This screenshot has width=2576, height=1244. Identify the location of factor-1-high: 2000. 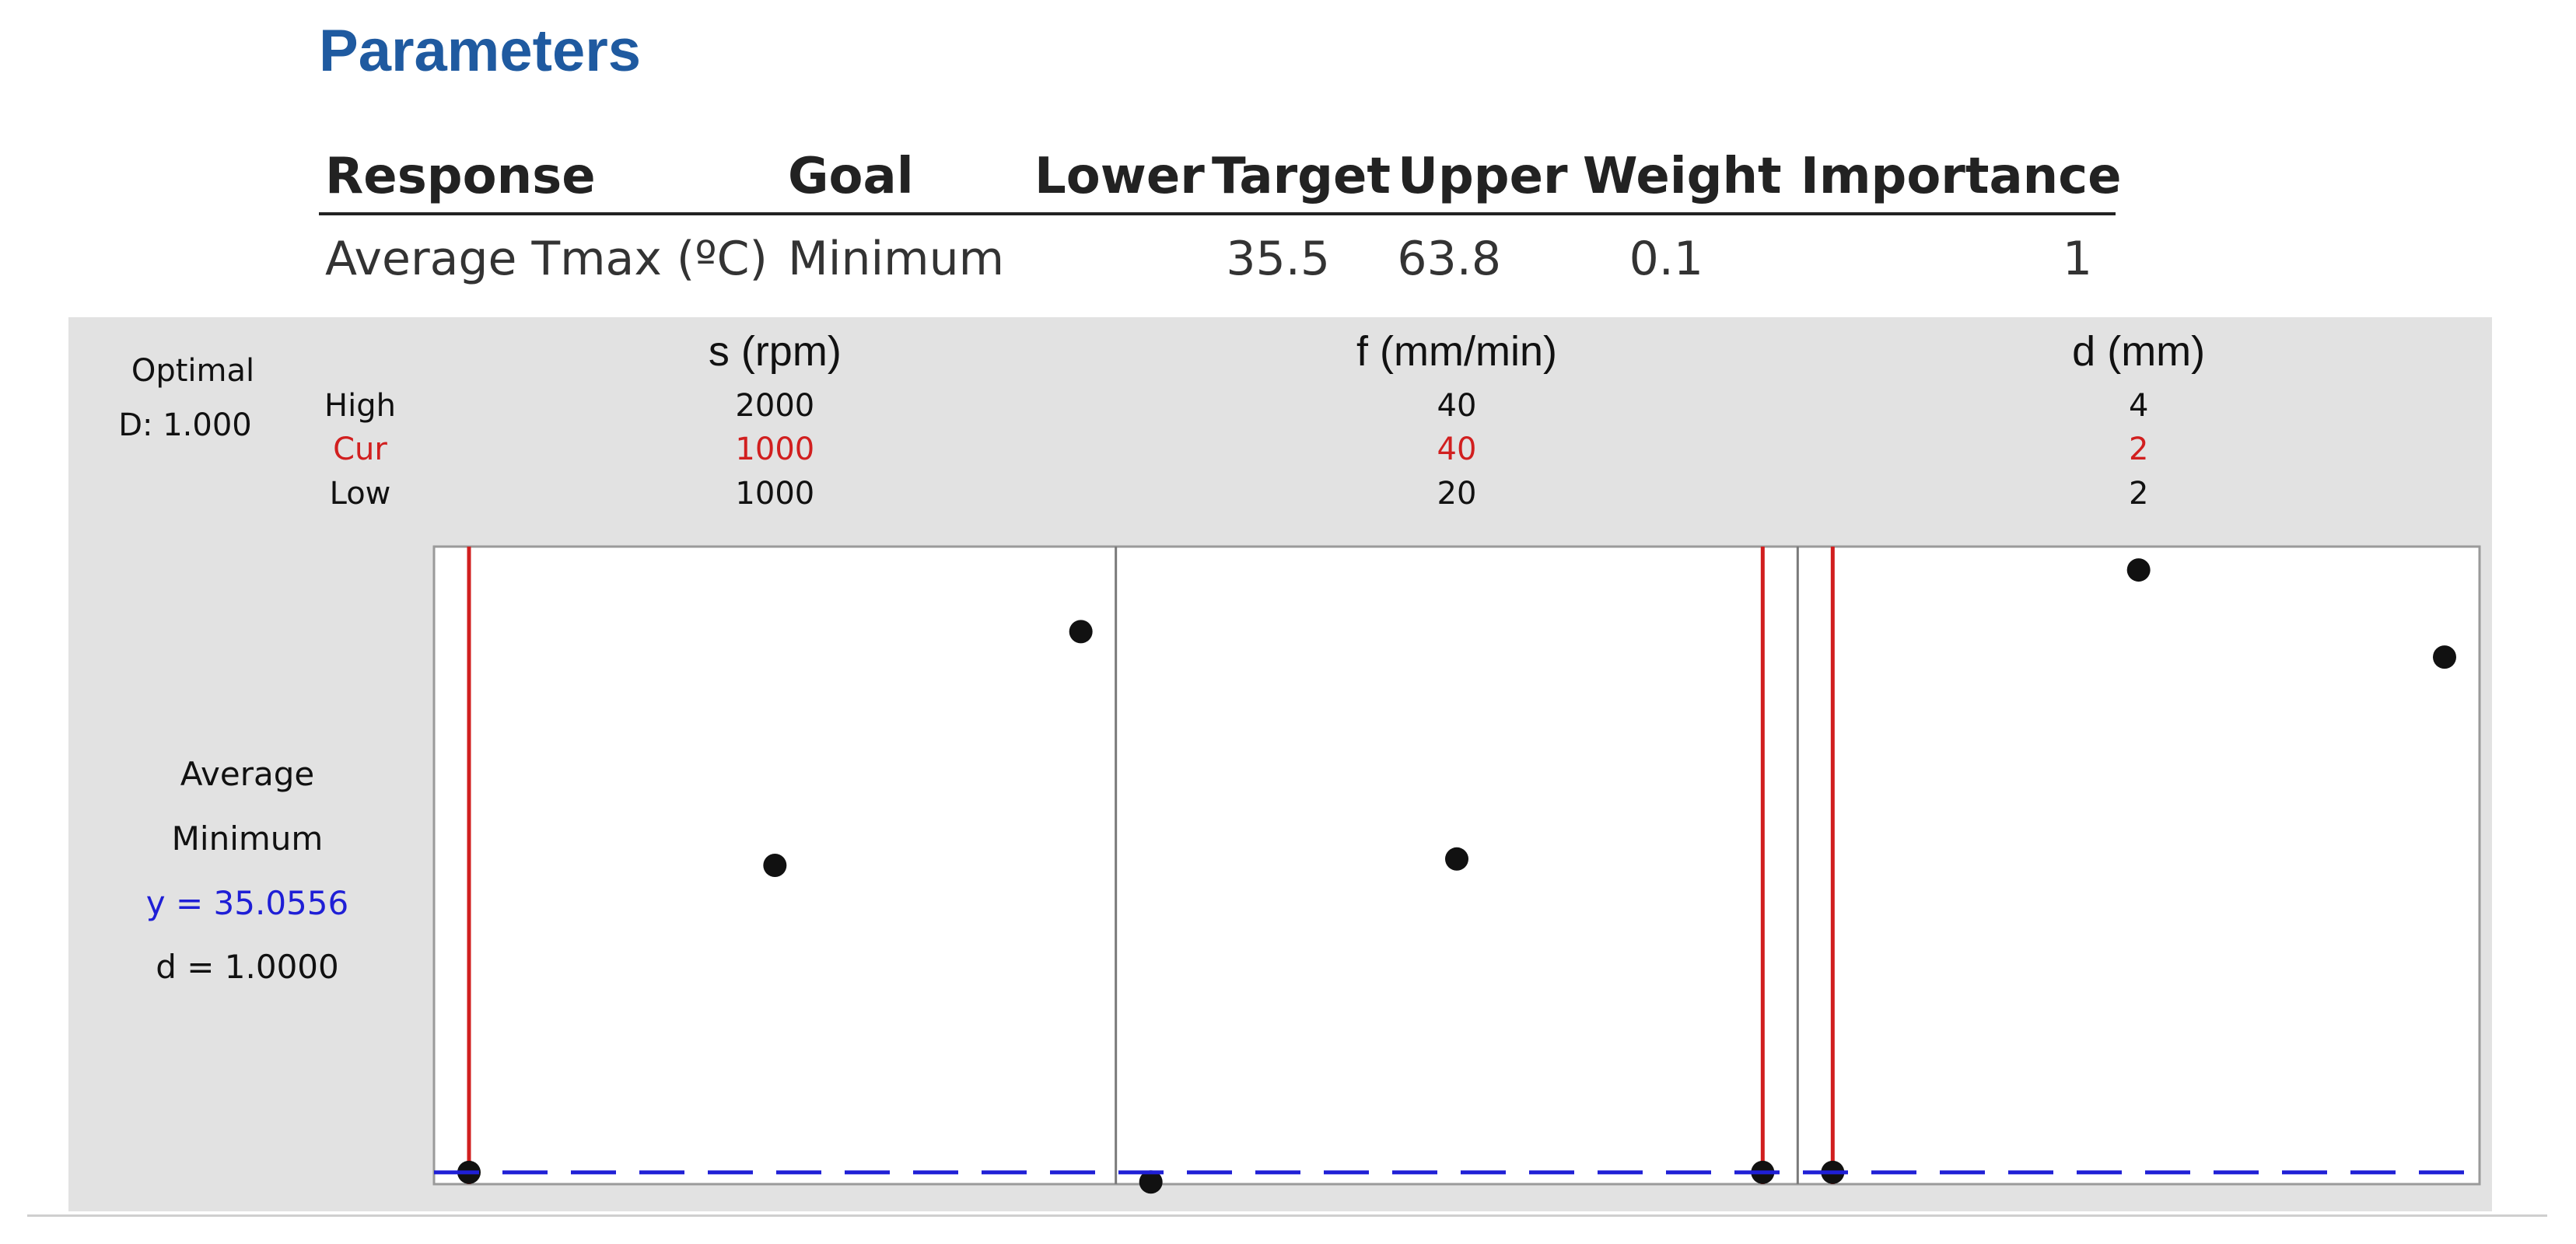
(774, 406).